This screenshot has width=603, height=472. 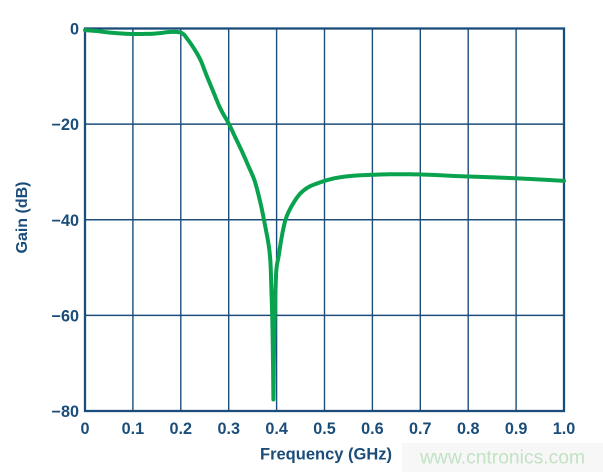 What do you see at coordinates (324, 429) in the screenshot?
I see `svg-text: 0.5` at bounding box center [324, 429].